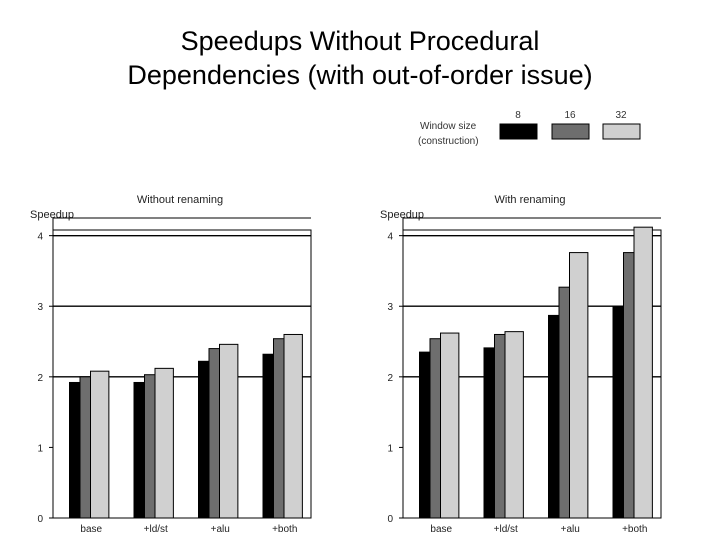 The width and height of the screenshot is (720, 540). Describe the element at coordinates (390, 378) in the screenshot. I see `chart-with-renaming-ytick-label-2: 2` at that location.